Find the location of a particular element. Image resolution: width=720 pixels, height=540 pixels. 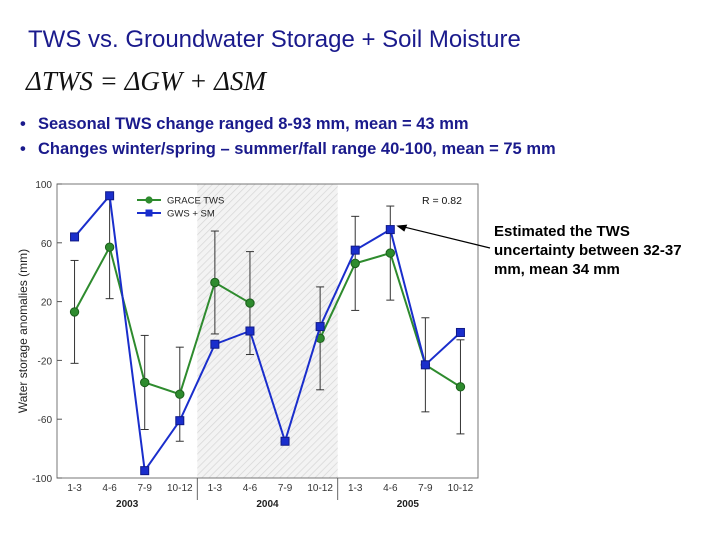

legend-circle-icon is located at coordinates (149, 200).